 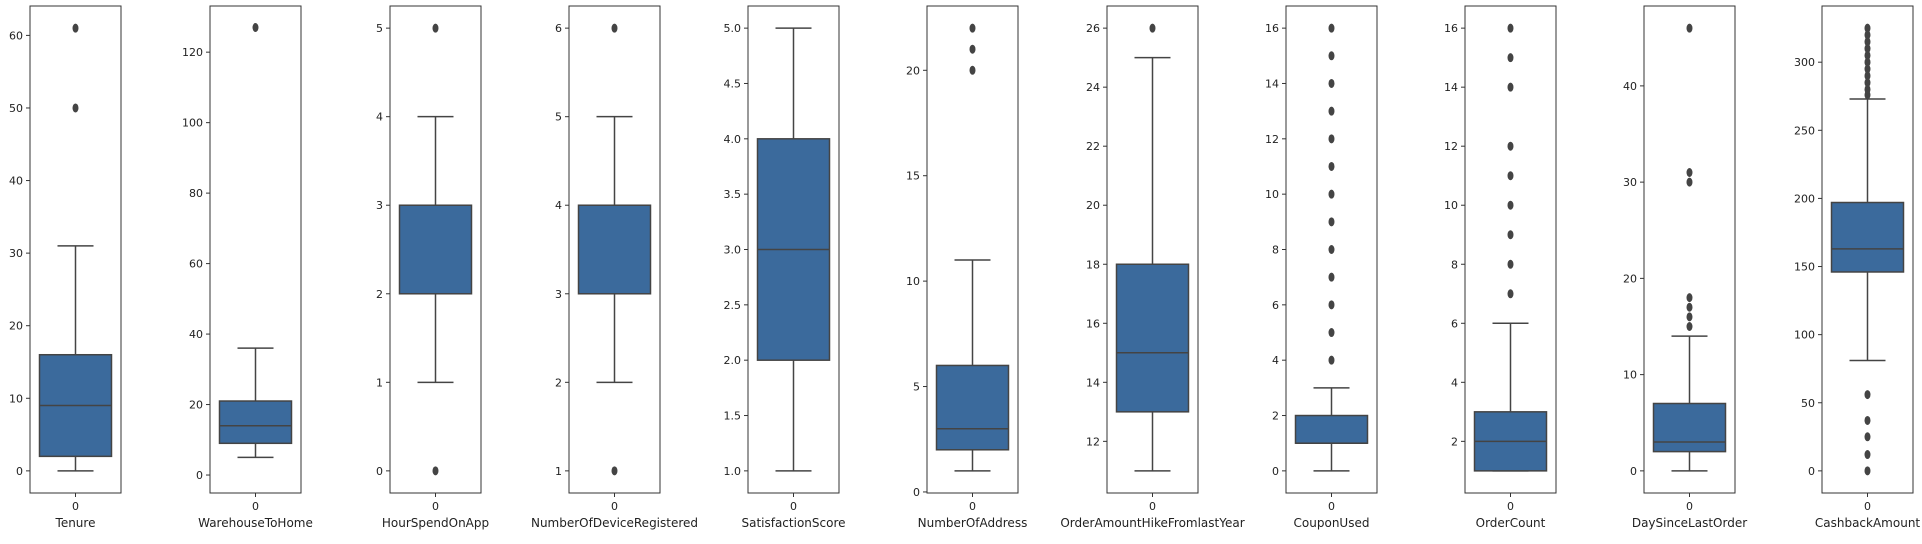 I want to click on y-tick-label: 250, so click(x=1804, y=130).